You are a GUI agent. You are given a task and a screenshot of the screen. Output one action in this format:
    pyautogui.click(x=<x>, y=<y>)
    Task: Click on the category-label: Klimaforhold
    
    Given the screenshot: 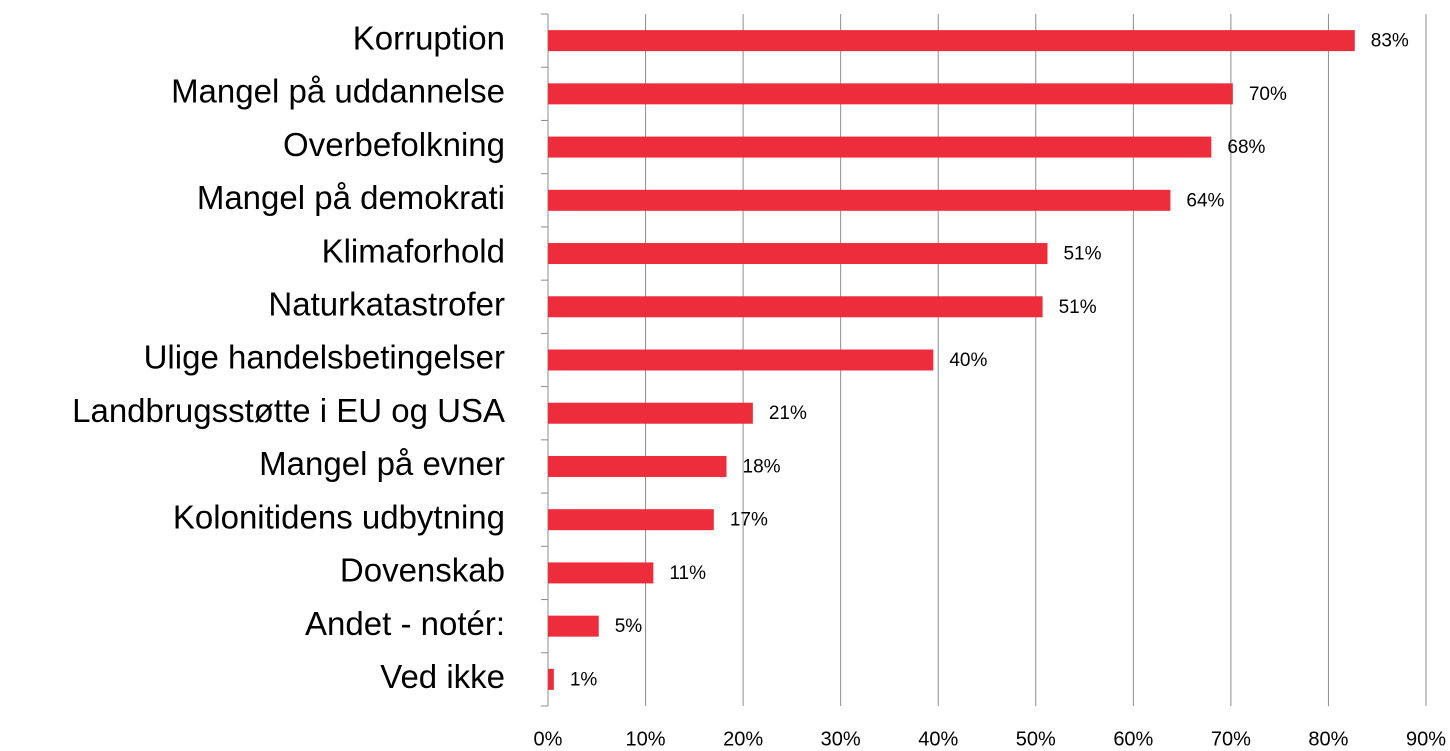 What is the action you would take?
    pyautogui.click(x=413, y=250)
    